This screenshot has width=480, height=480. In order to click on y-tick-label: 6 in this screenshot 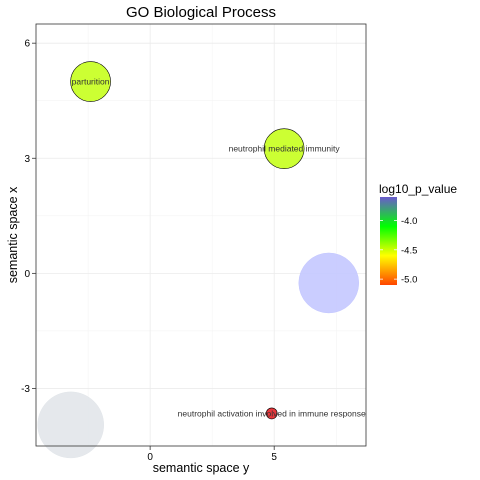, I will do `click(27, 44)`.